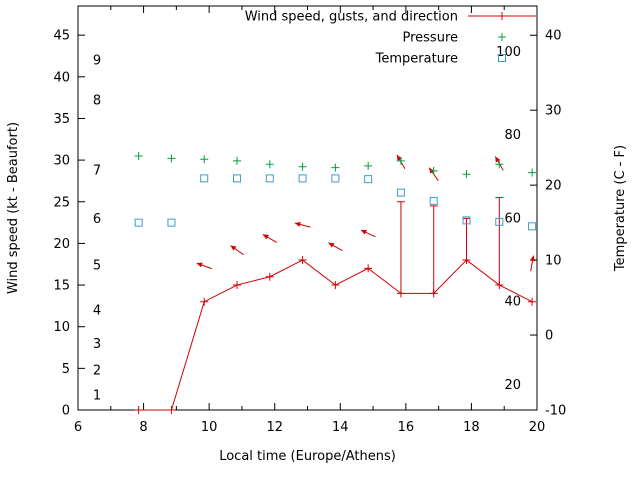 The height and width of the screenshot is (480, 640). I want to click on svg-text: Temperature, so click(416, 59).